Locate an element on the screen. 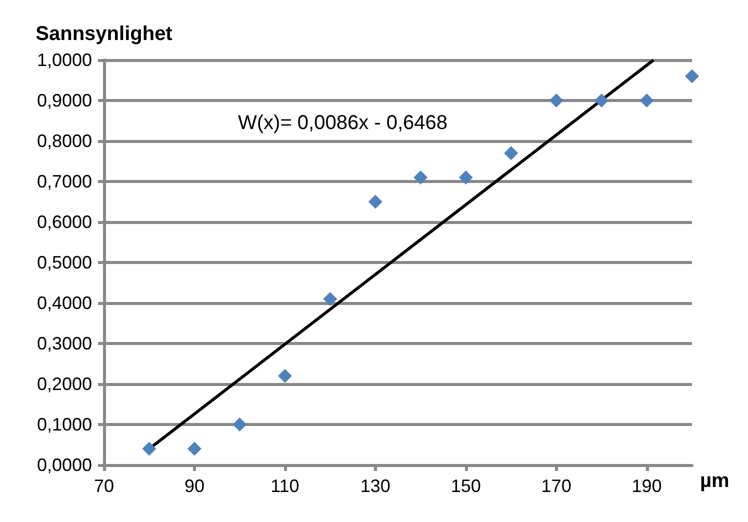  y-tick-label: 0,3000 is located at coordinates (64, 344).